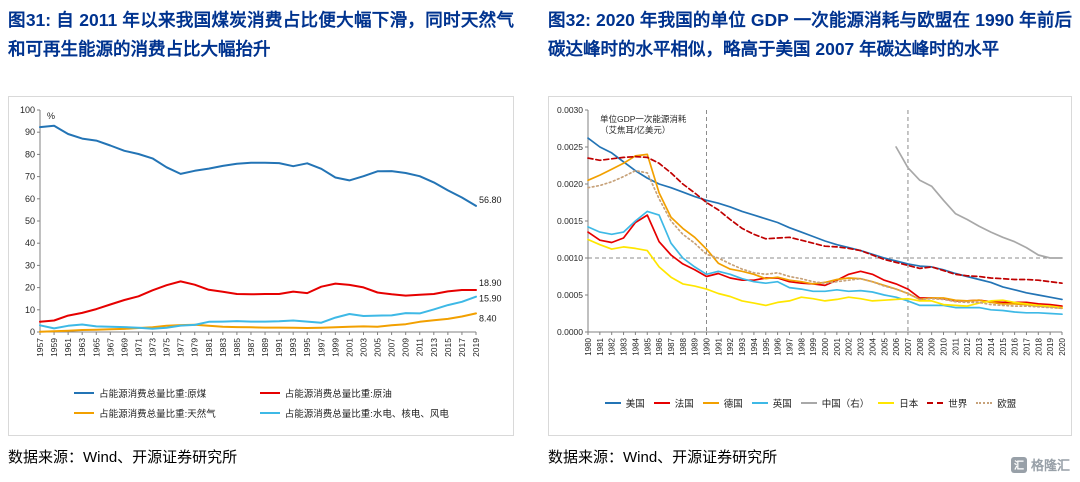  I want to click on series-end-label: 18.90, so click(490, 283).